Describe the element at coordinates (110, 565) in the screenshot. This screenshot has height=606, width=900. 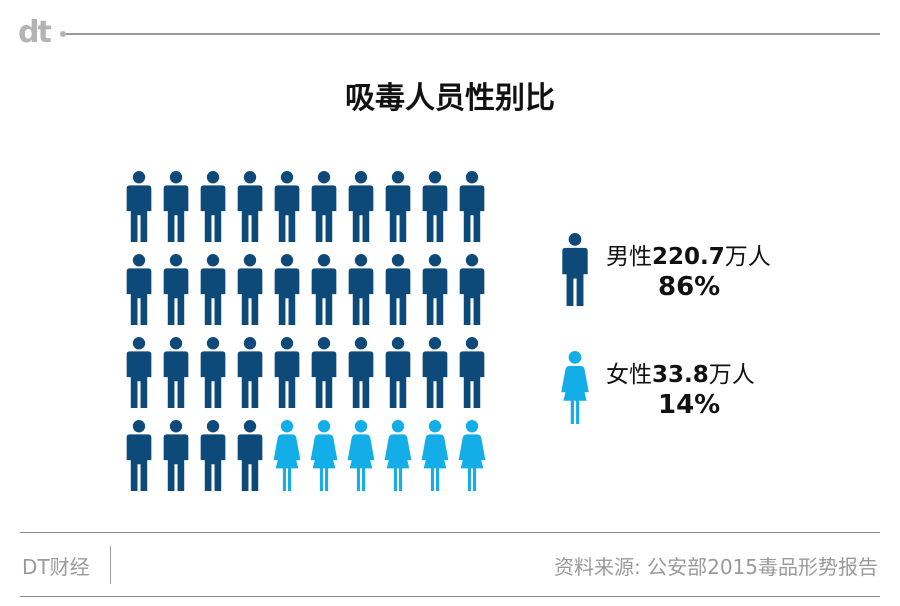
I see `footer-separator` at that location.